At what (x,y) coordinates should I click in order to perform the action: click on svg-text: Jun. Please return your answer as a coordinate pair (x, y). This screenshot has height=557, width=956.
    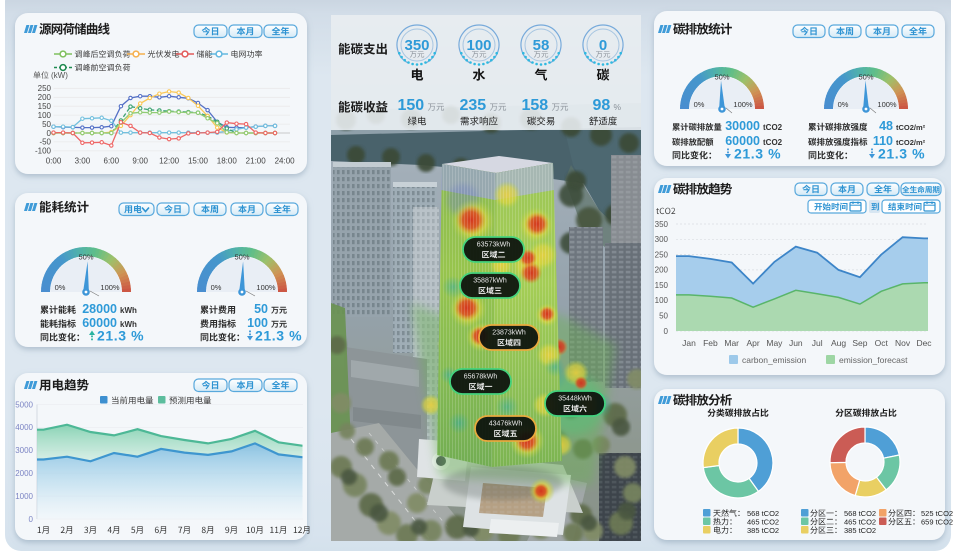
    Looking at the image, I should click on (796, 343).